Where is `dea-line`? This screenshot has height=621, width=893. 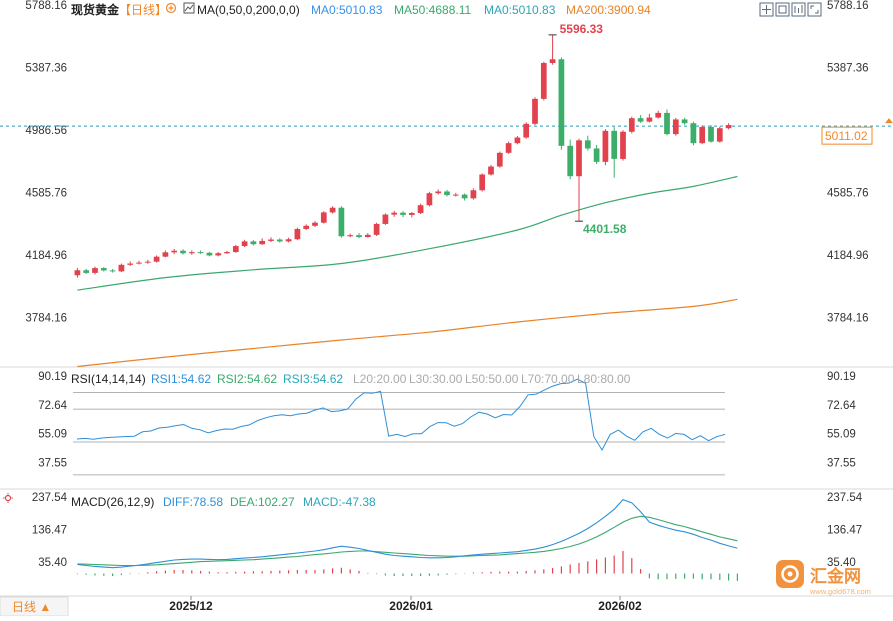 dea-line is located at coordinates (407, 541).